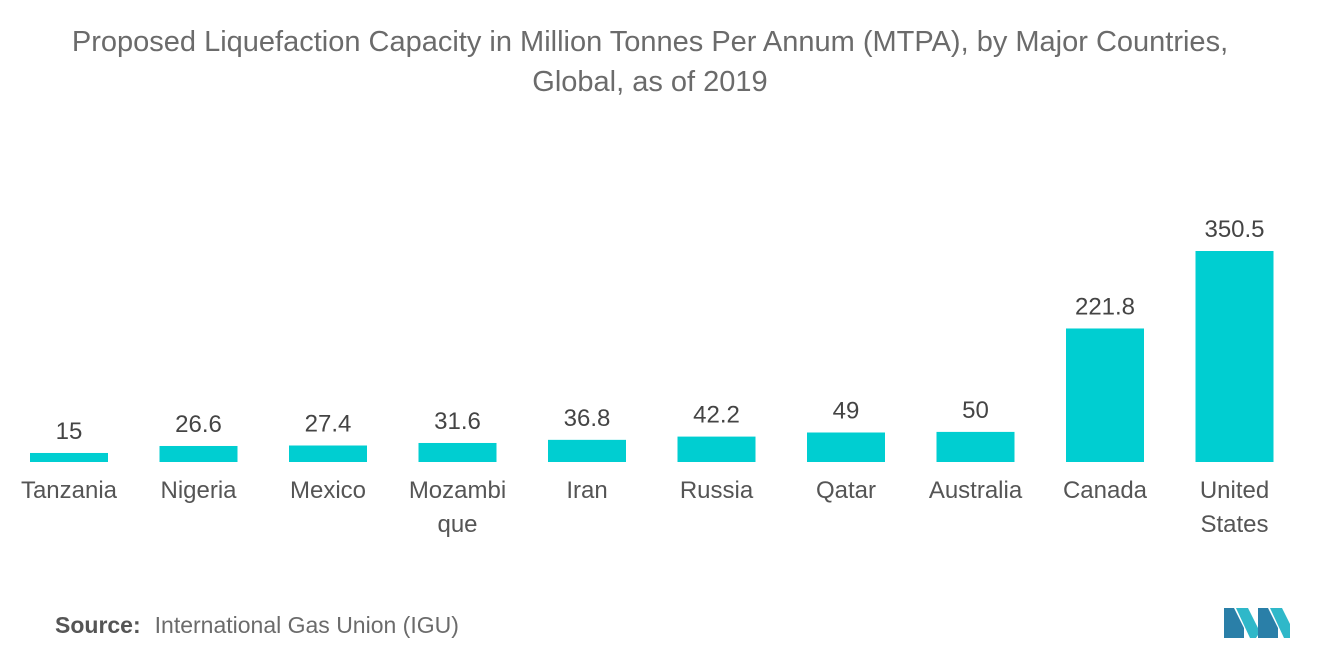 The image size is (1320, 665). Describe the element at coordinates (198, 453) in the screenshot. I see `bar-nigeria` at that location.